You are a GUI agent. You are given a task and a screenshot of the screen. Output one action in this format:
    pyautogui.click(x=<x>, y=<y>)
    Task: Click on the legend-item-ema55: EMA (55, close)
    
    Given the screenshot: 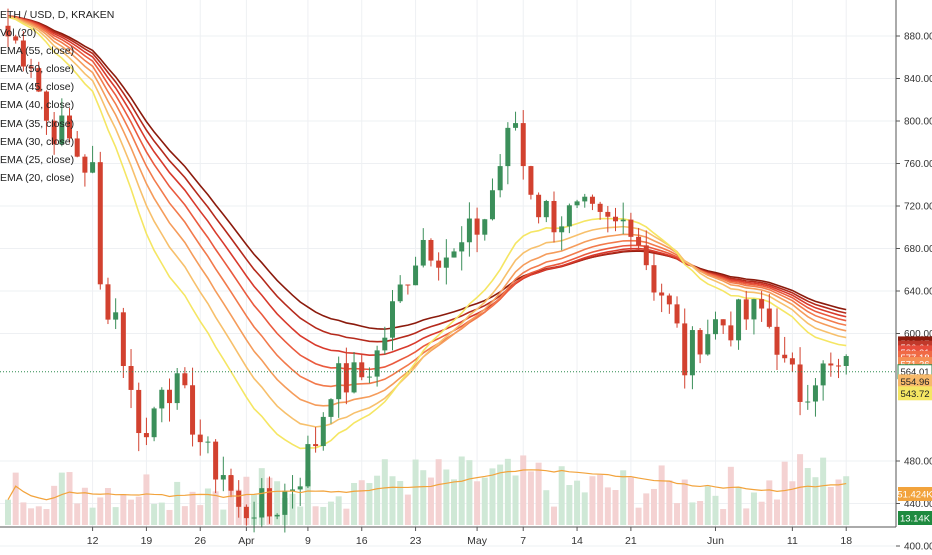 What is the action you would take?
    pyautogui.click(x=37, y=51)
    